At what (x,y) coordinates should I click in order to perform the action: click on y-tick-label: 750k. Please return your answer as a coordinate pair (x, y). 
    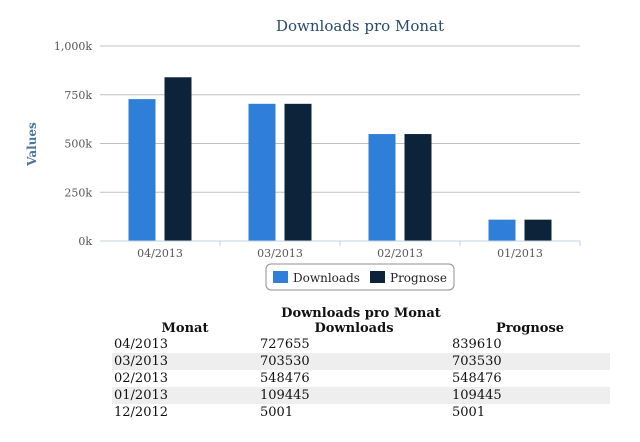
    Looking at the image, I should click on (78, 95).